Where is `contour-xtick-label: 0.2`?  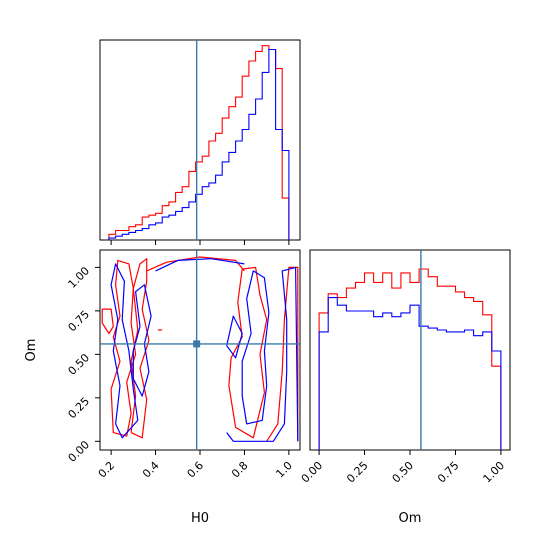
contour-xtick-label: 0.2 is located at coordinates (107, 470).